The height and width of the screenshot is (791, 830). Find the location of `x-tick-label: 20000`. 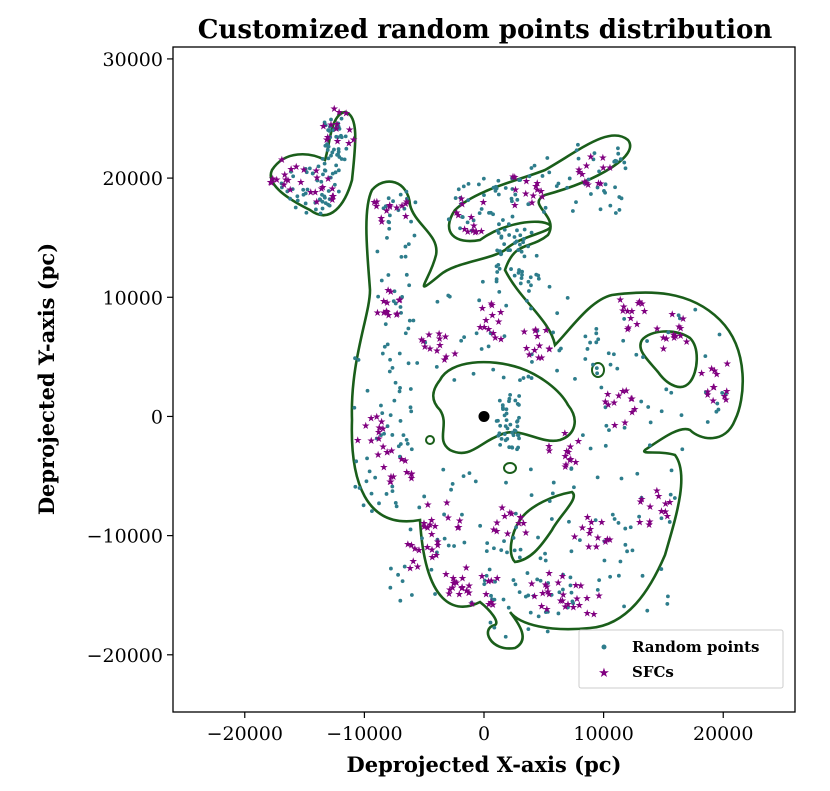

x-tick-label: 20000 is located at coordinates (723, 734).